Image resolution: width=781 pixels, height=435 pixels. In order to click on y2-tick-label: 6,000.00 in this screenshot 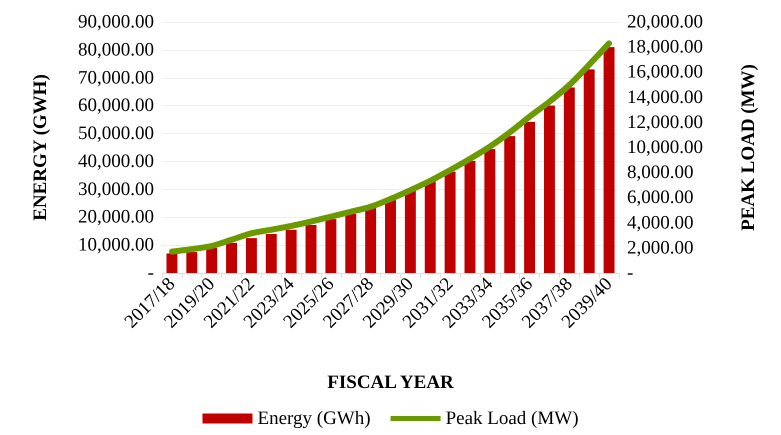, I will do `click(660, 197)`.